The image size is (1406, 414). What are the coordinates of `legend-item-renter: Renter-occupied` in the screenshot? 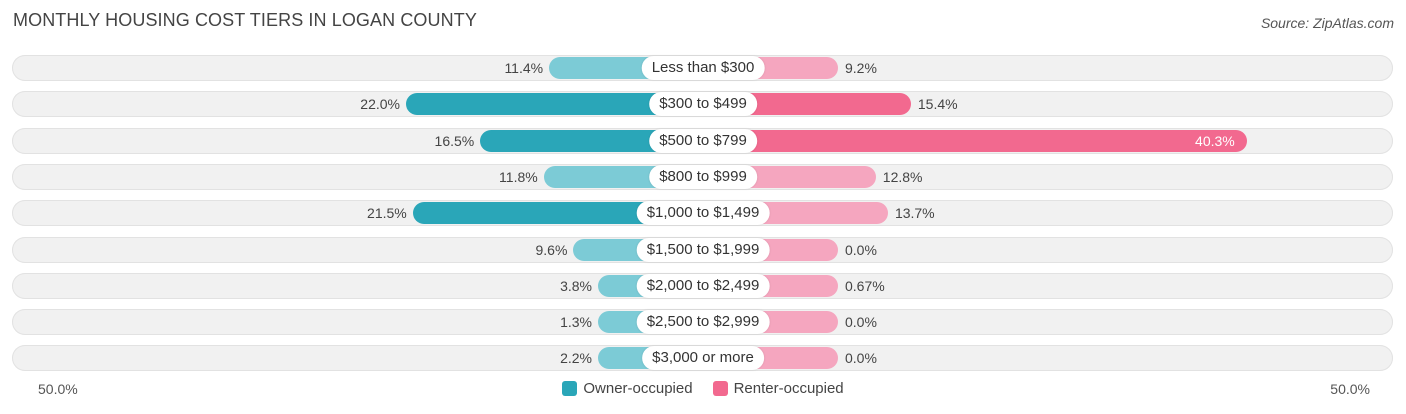 It's located at (778, 388).